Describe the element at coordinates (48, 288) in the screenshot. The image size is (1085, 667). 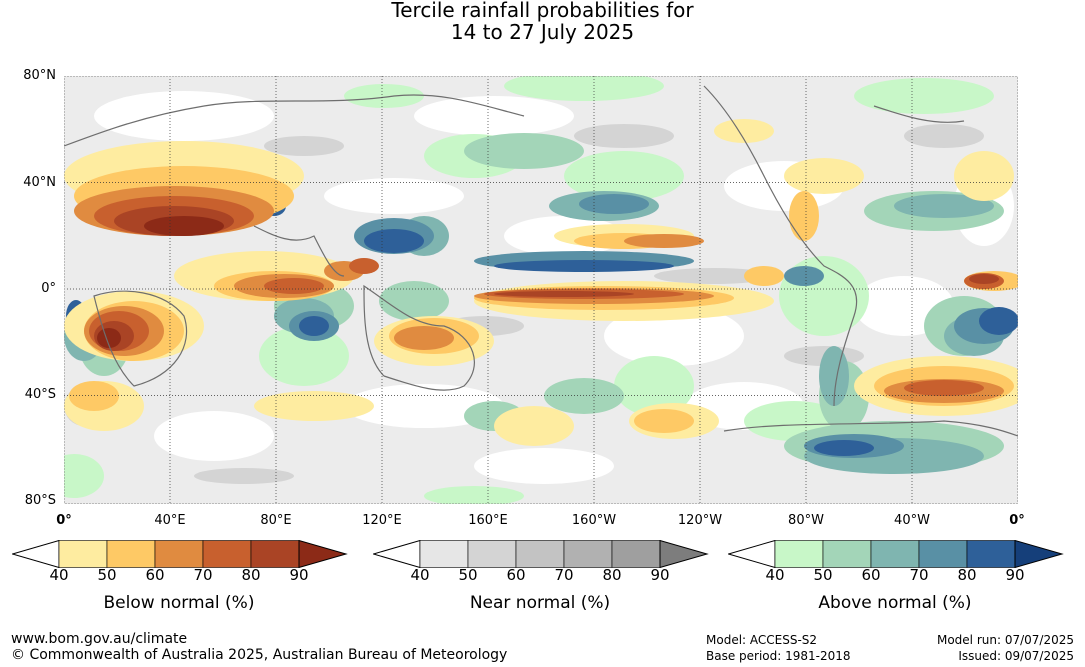
I see `lat-label-0: 0°` at that location.